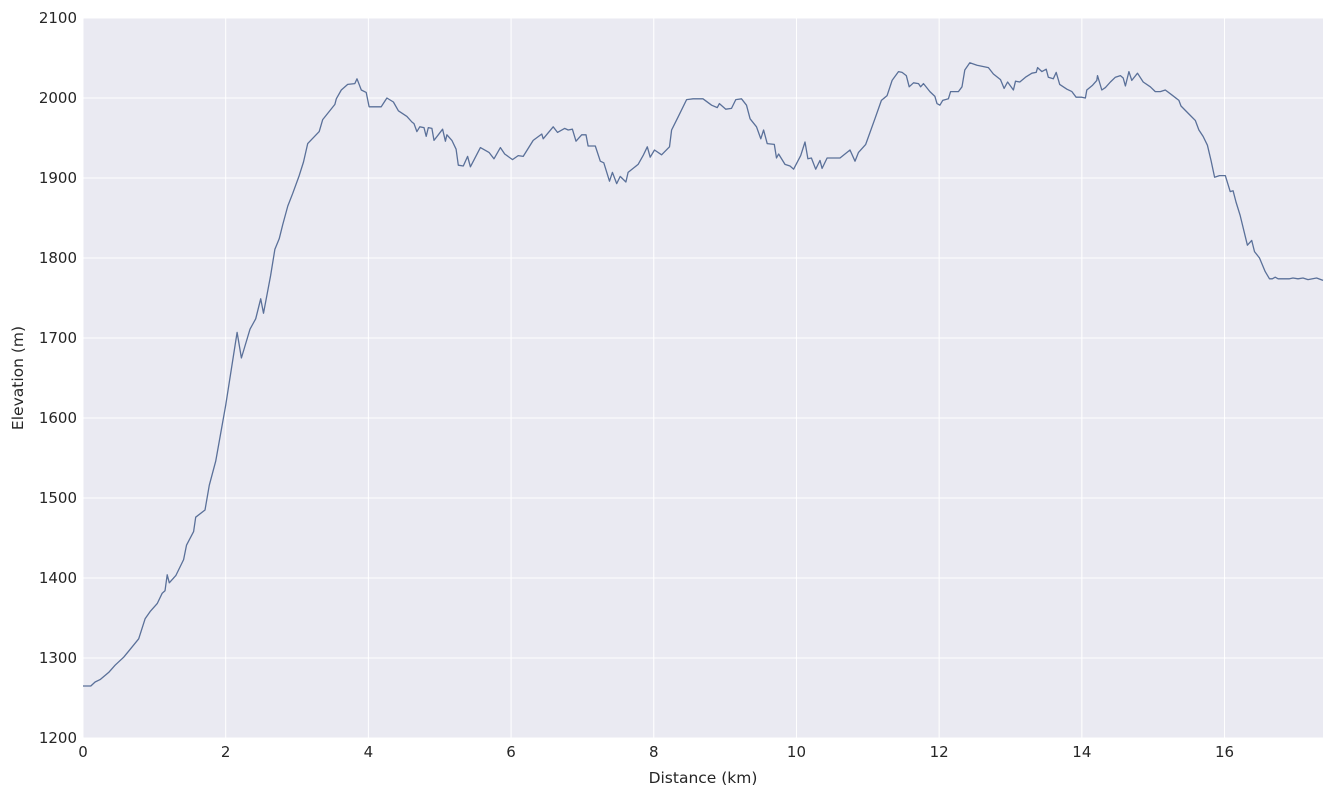  Describe the element at coordinates (58, 418) in the screenshot. I see `y-tick-label: 1600` at that location.